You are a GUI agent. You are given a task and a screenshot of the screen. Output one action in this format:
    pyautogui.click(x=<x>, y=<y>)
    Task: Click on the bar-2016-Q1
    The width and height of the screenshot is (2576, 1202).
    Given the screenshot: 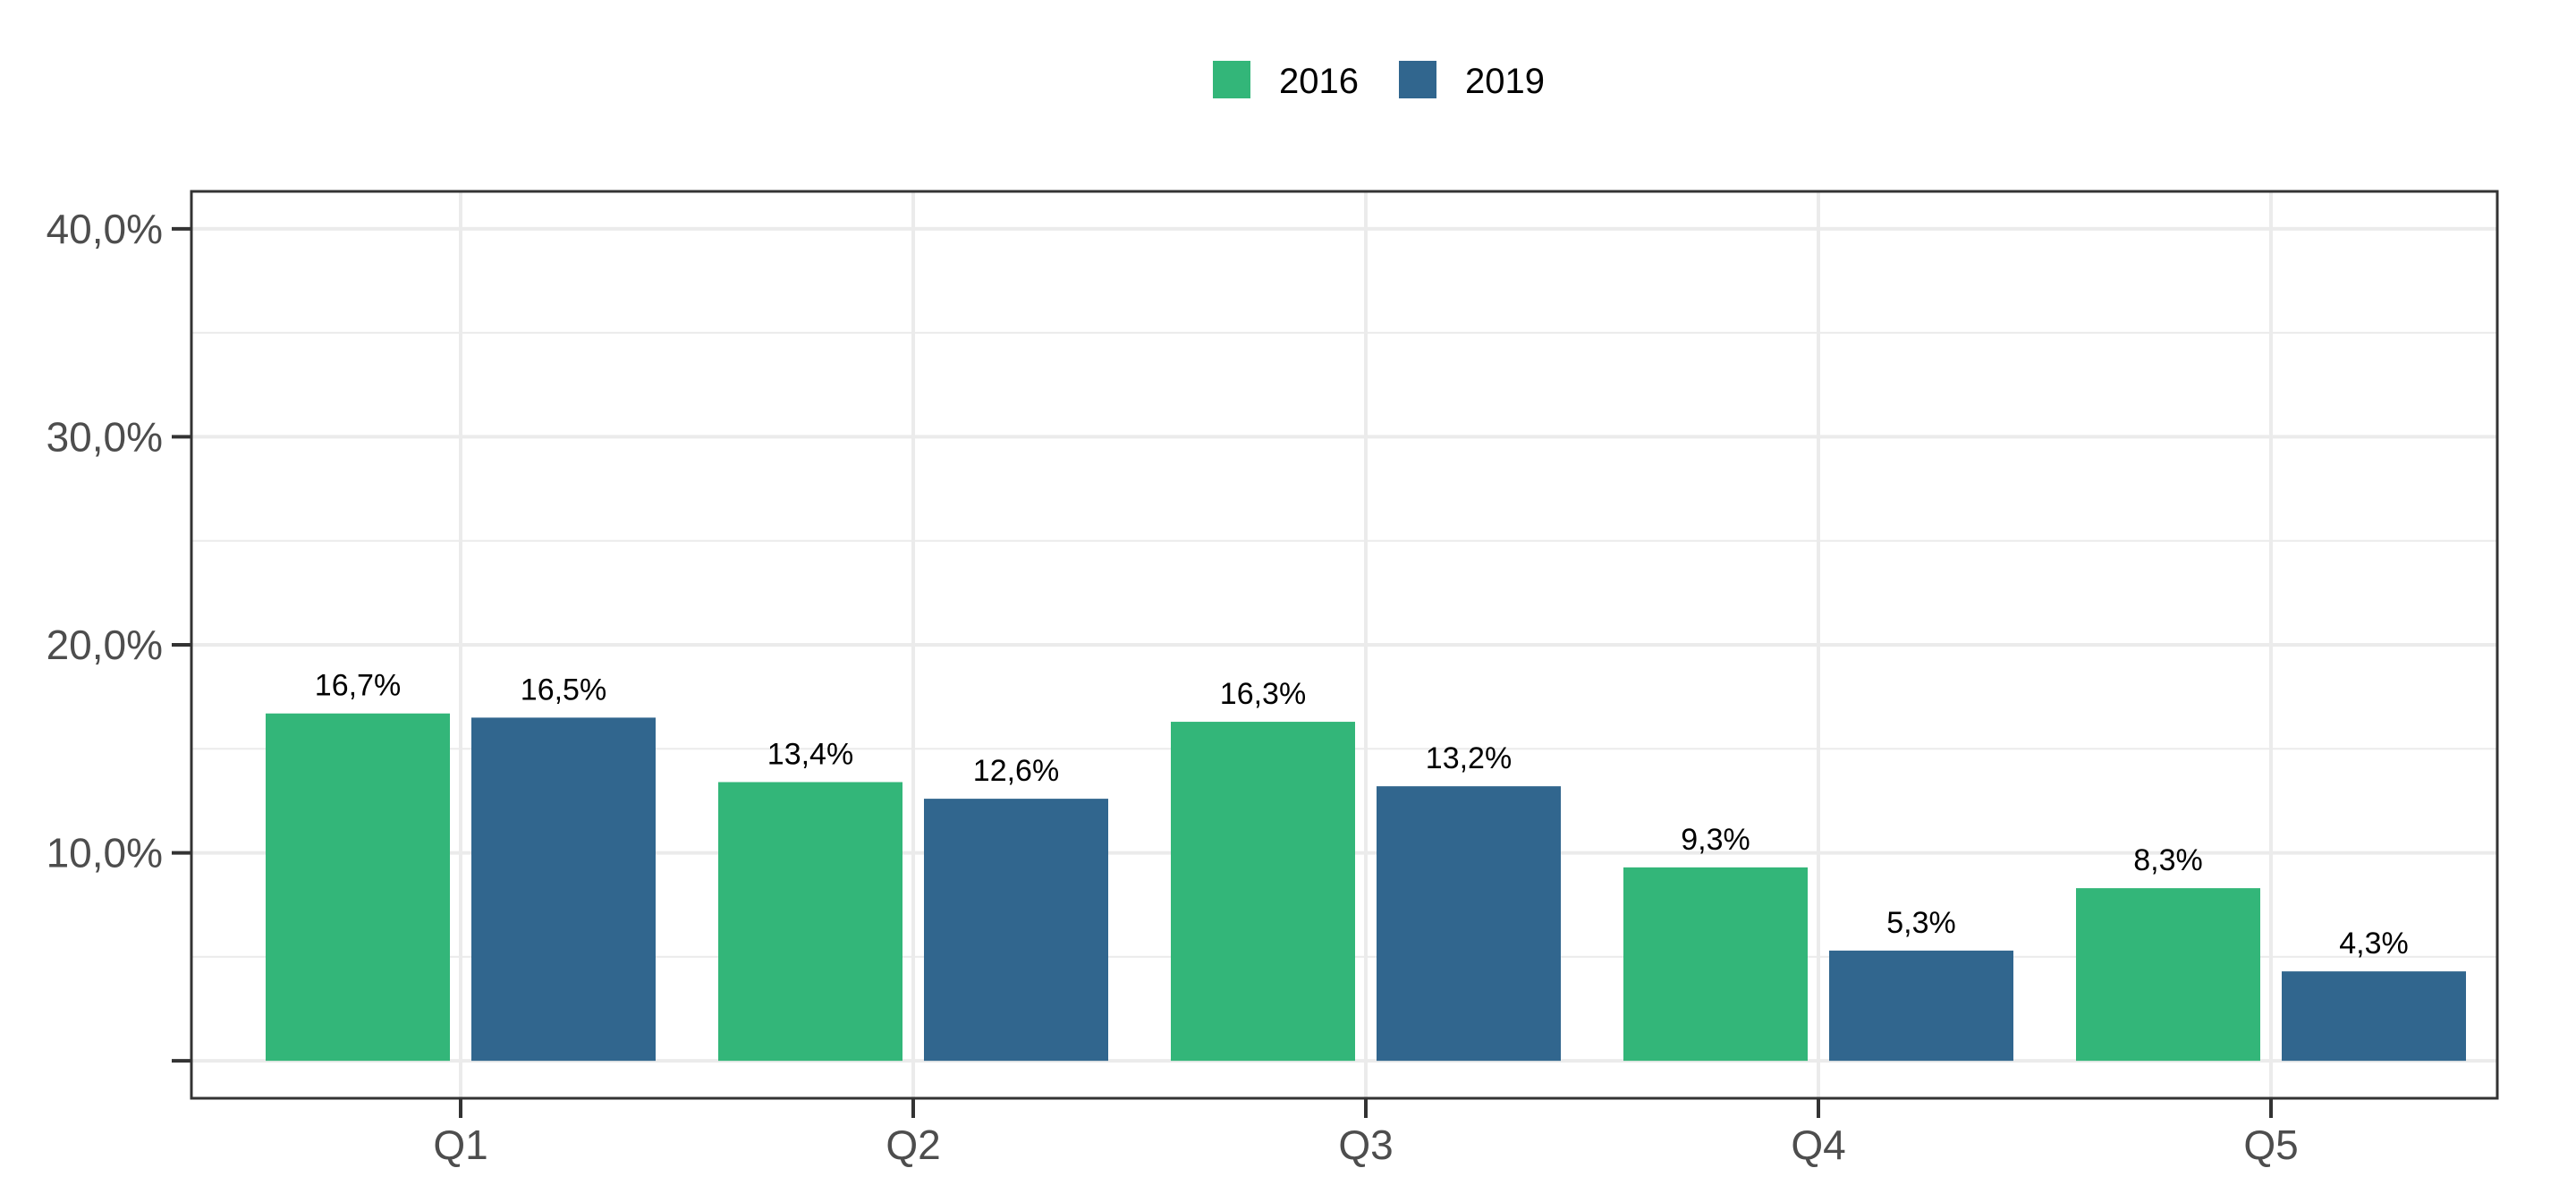 What is the action you would take?
    pyautogui.click(x=358, y=887)
    